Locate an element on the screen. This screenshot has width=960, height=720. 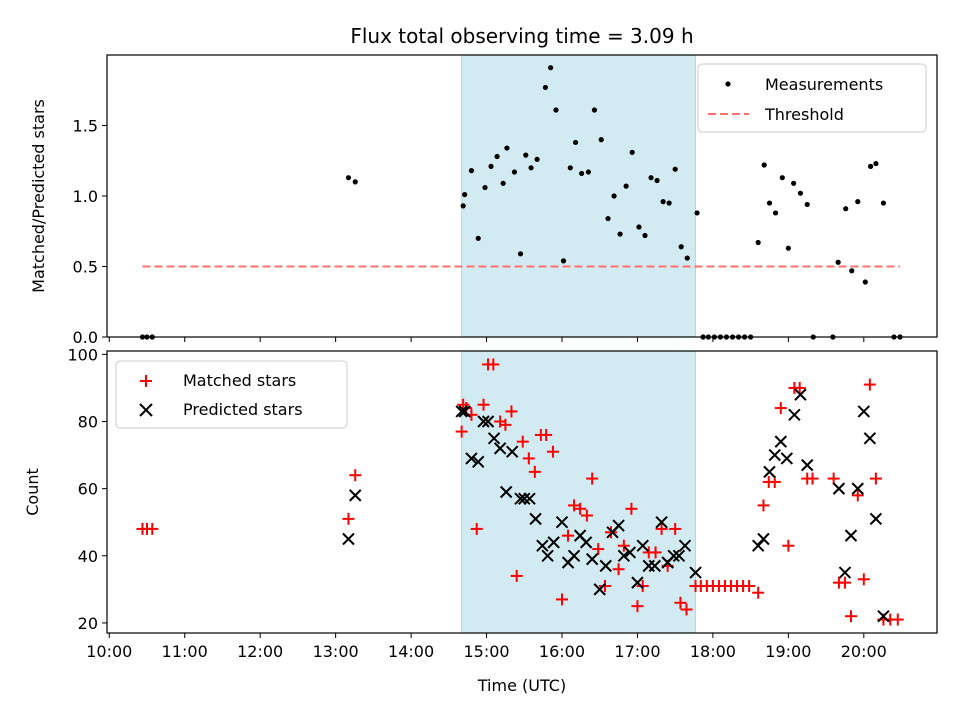
bottom-shaded-region is located at coordinates (579, 492).